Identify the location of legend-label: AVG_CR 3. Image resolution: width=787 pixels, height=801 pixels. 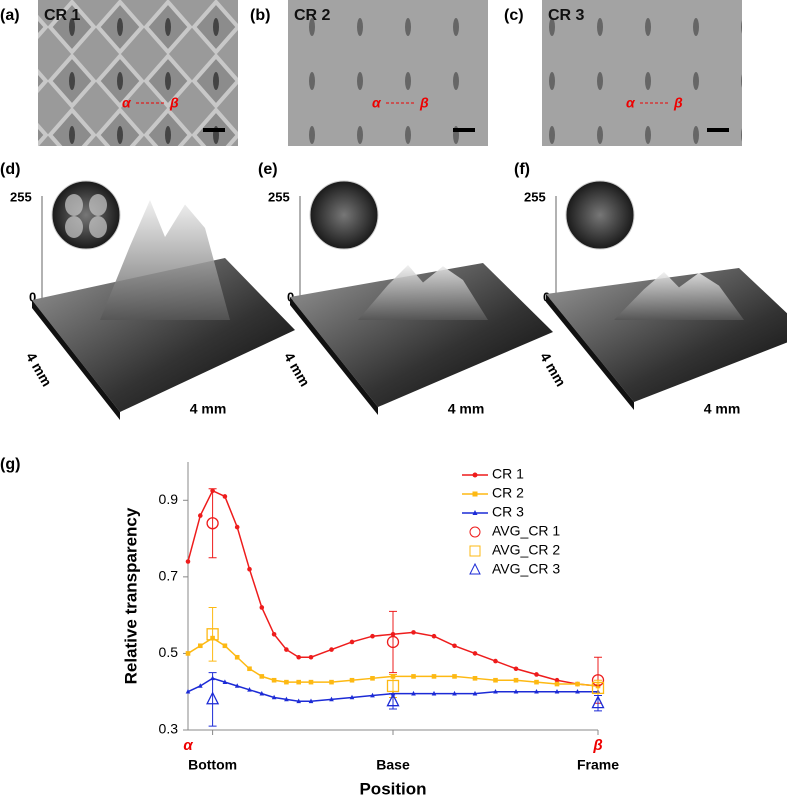
(526, 569).